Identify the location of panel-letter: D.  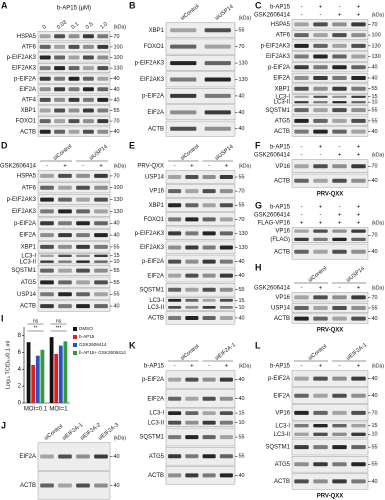
(4, 145).